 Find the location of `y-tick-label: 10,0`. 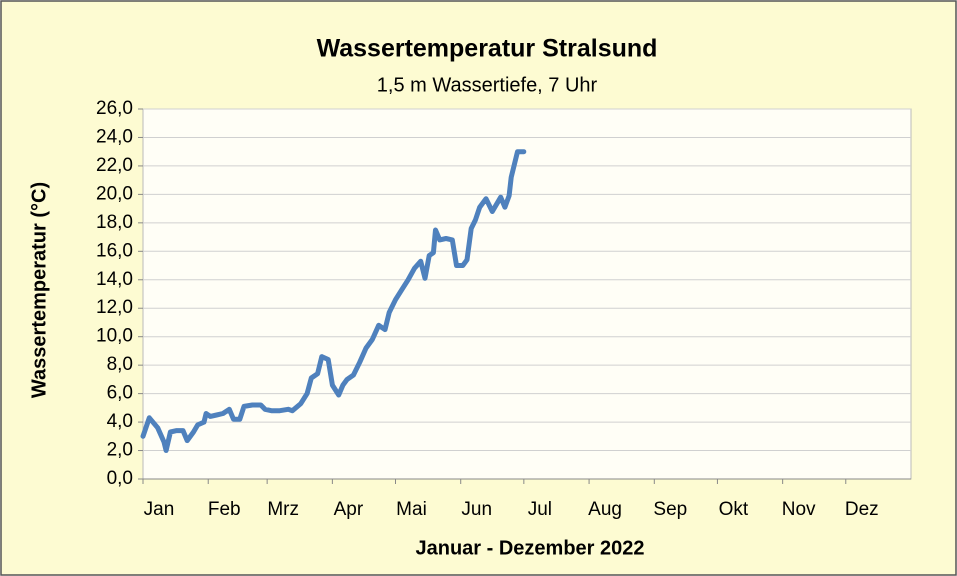

y-tick-label: 10,0 is located at coordinates (114, 336).